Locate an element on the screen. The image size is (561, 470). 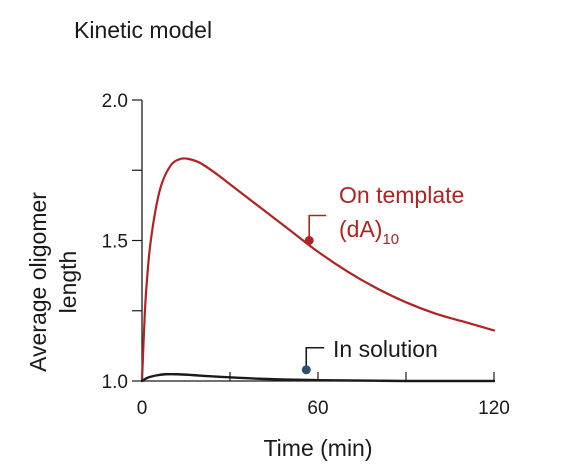
on-template-label: On template is located at coordinates (401, 195).